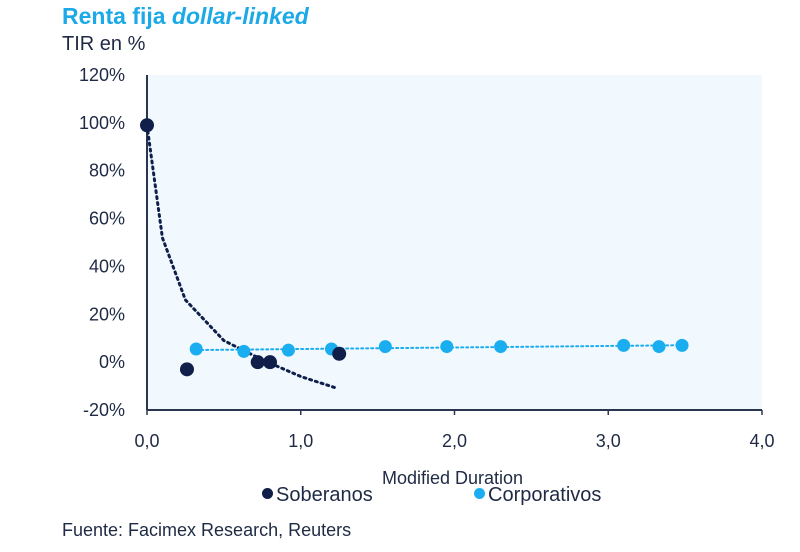 This screenshot has height=552, width=800. I want to click on y-tick-label: 60%, so click(107, 219).